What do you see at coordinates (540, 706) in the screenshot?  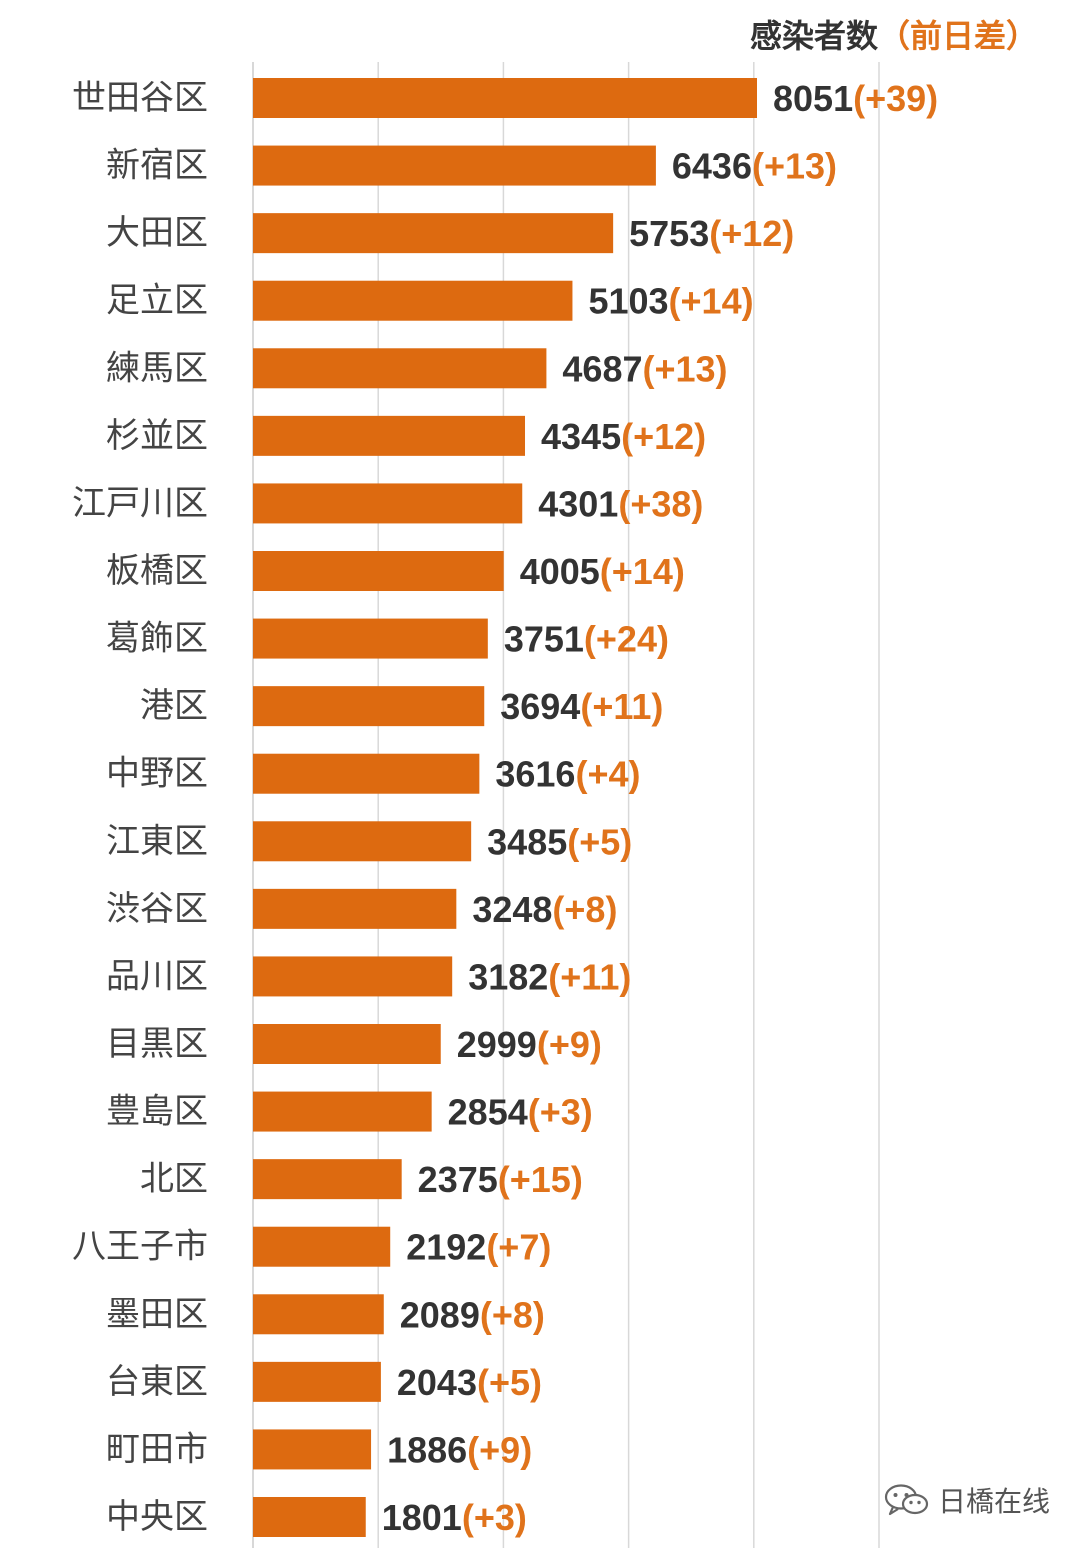 I see `value-label: 3694` at bounding box center [540, 706].